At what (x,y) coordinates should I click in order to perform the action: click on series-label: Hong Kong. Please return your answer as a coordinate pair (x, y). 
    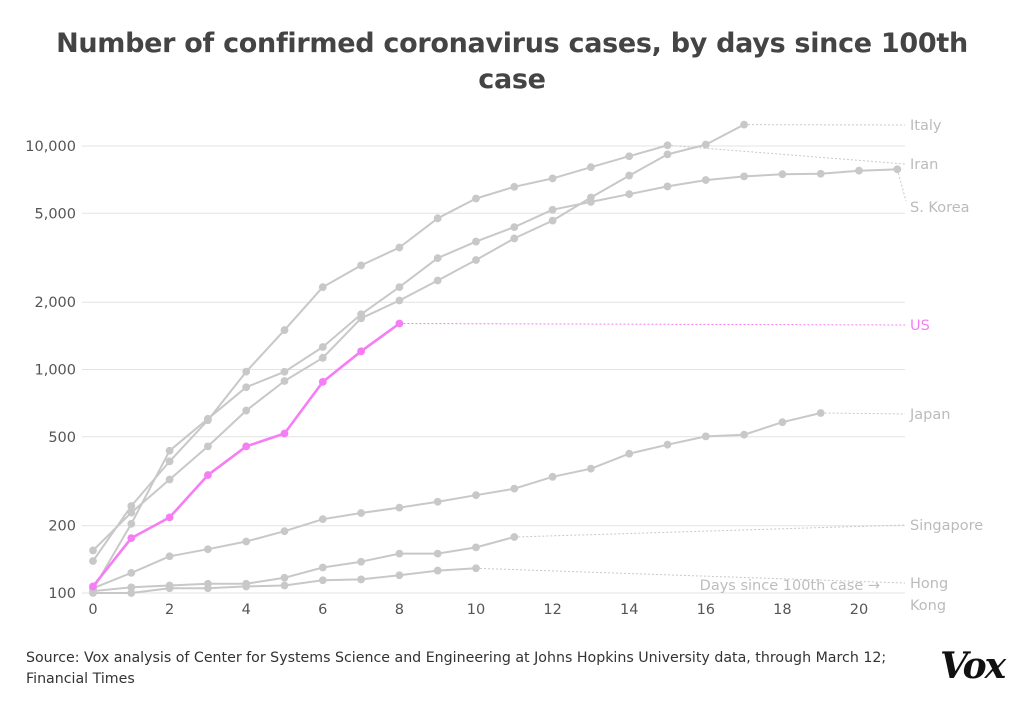
    Looking at the image, I should click on (929, 595).